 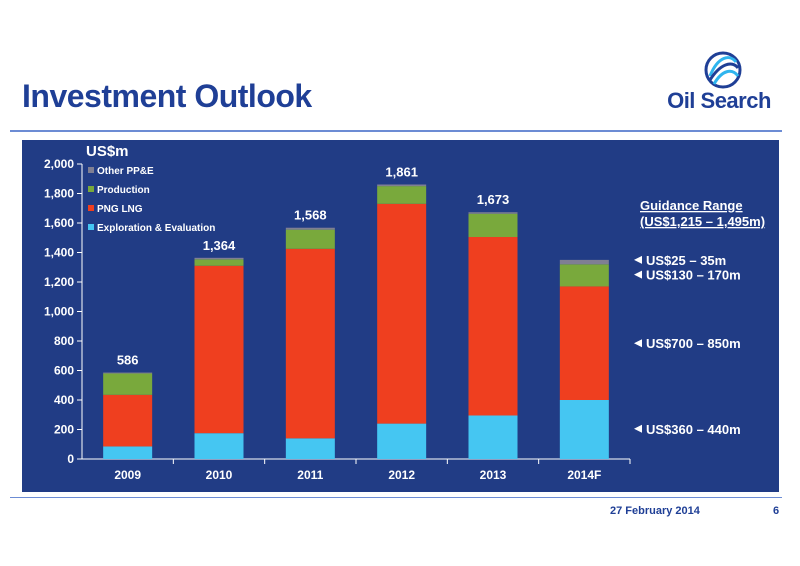 What do you see at coordinates (396, 131) in the screenshot?
I see `top-divider` at bounding box center [396, 131].